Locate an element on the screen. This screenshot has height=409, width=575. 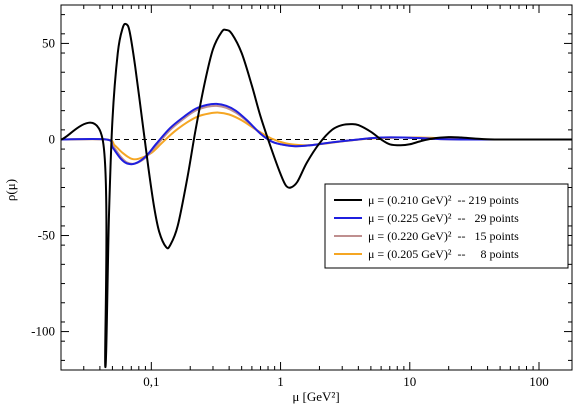
legend-label-4: μ = (0.205 GeV)² -- 8 points is located at coordinates (443, 254).